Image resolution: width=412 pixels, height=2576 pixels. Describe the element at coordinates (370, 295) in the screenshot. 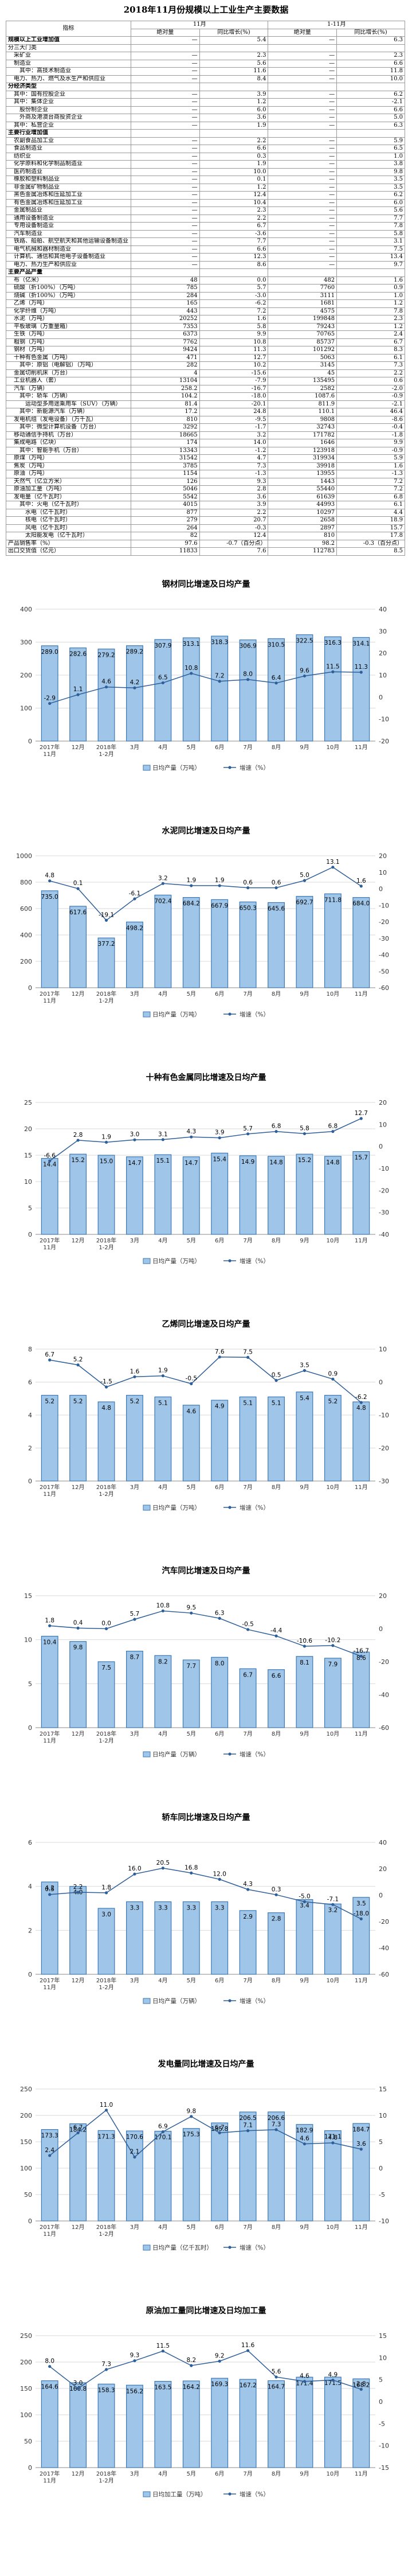

I see `cell-ytd-growth: 1.0` at that location.